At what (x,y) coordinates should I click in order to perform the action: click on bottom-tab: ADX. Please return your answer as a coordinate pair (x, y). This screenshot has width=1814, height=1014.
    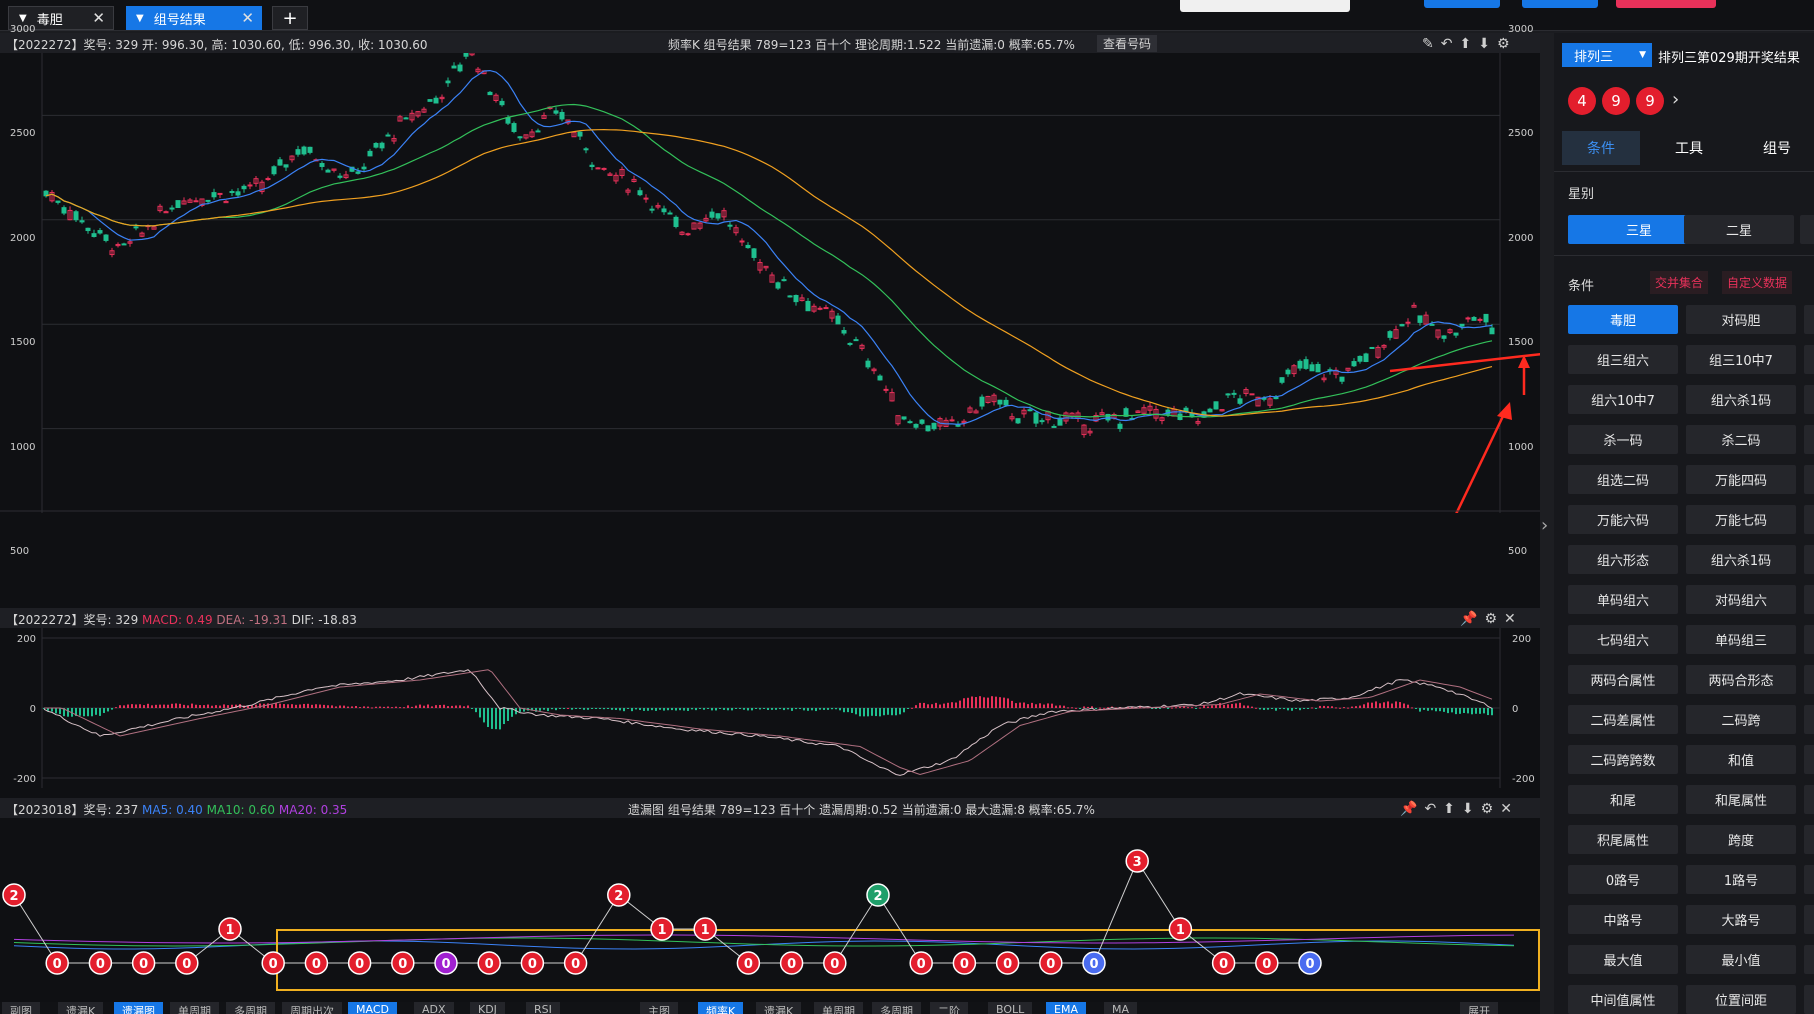
    Looking at the image, I should click on (434, 1008).